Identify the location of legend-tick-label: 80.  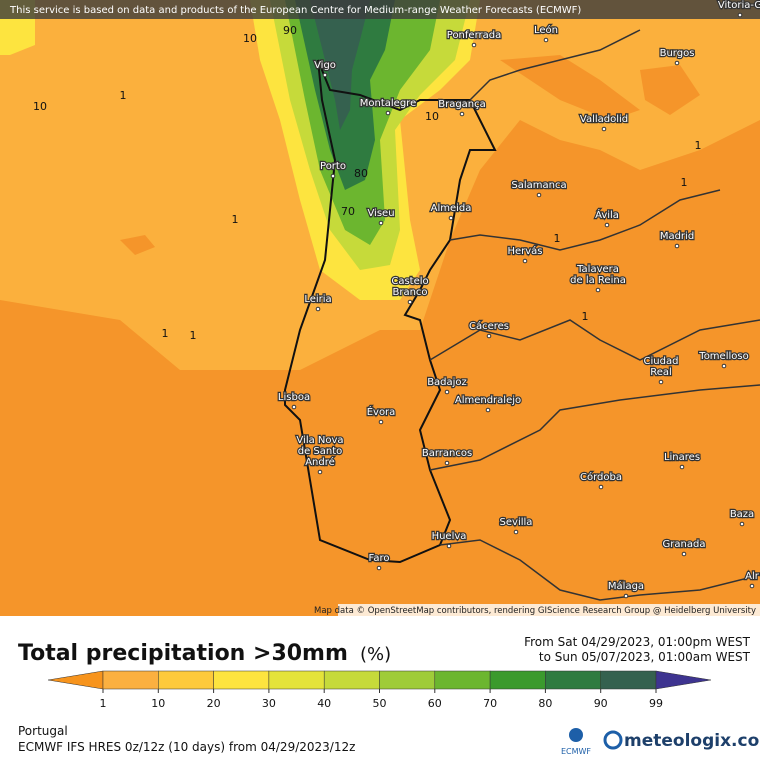
(545, 703).